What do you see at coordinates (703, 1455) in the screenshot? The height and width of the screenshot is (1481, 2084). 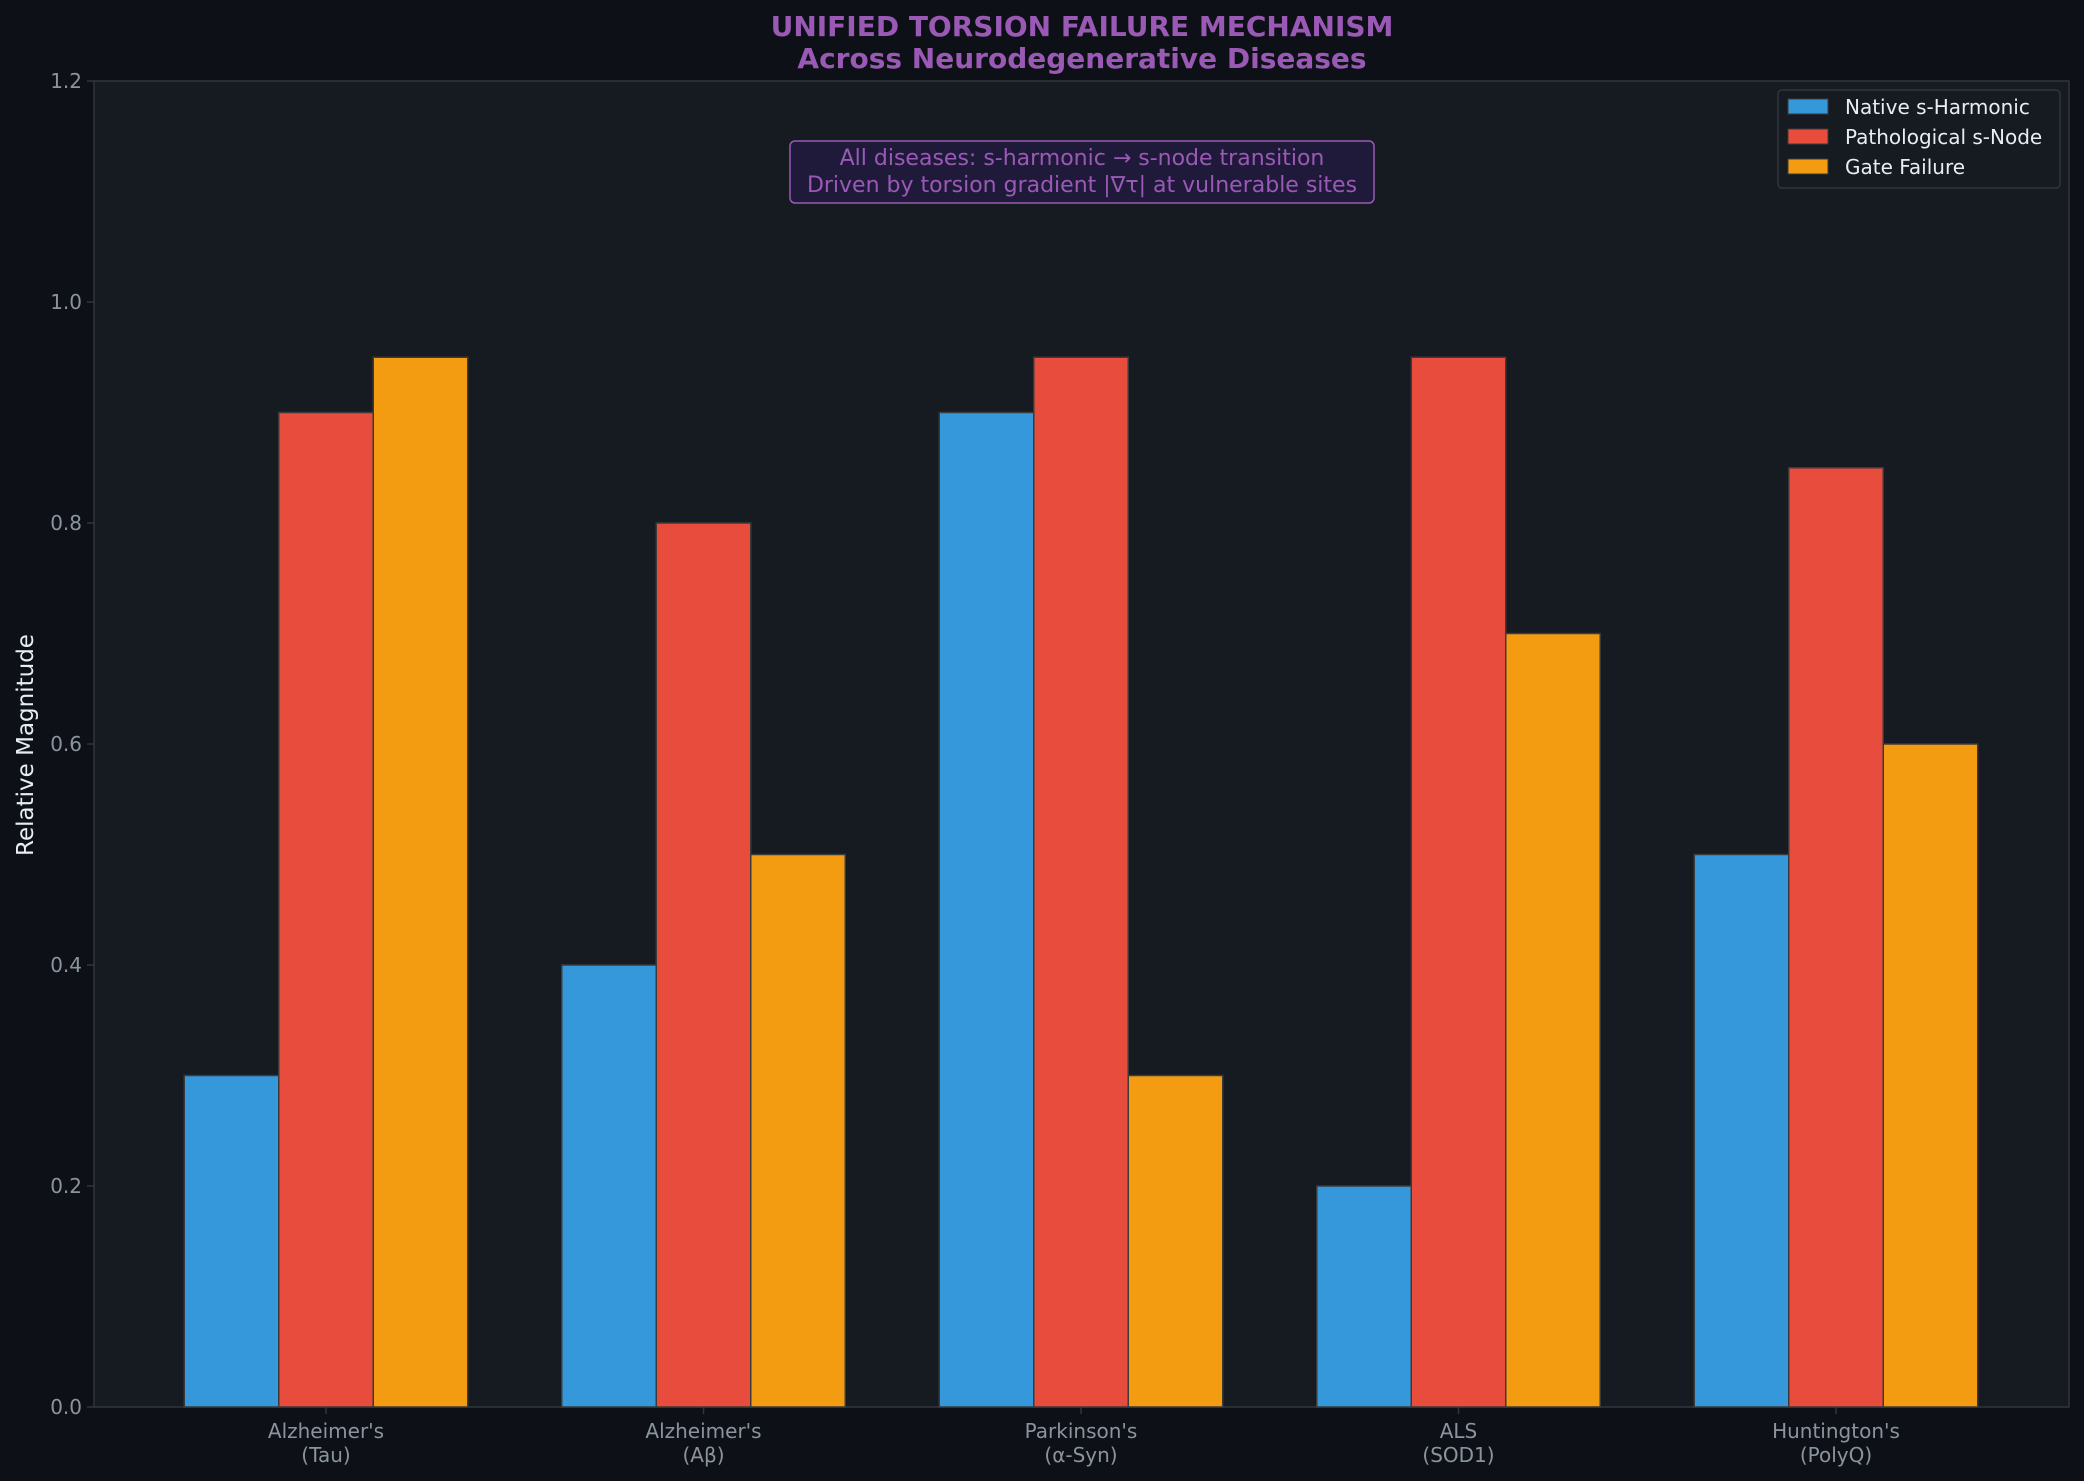 I see `x-tick-label: (Aβ)` at bounding box center [703, 1455].